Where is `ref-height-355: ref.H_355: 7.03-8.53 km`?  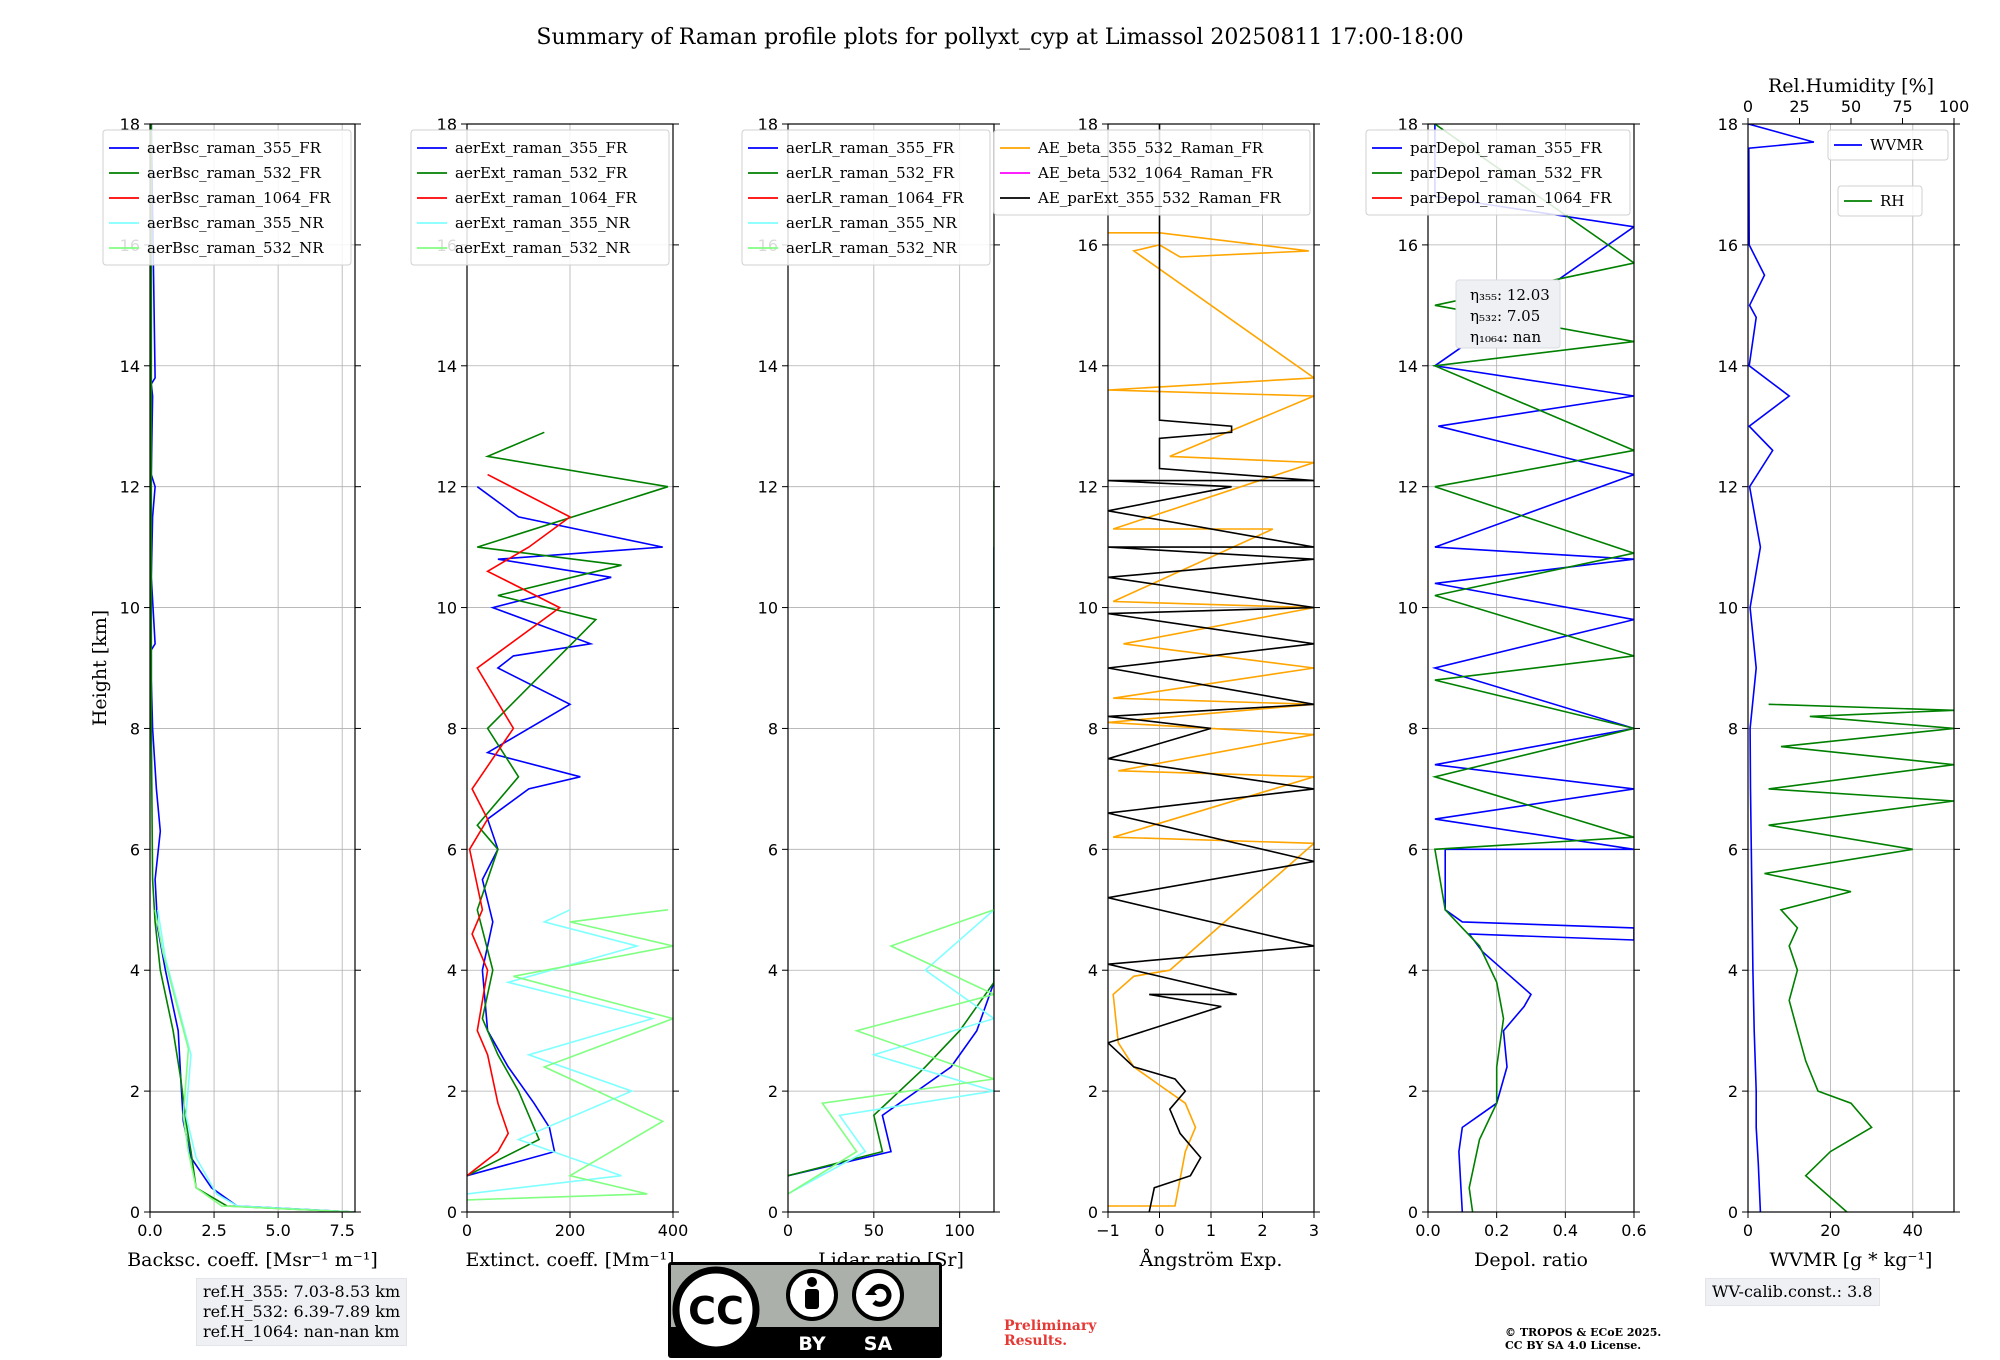
ref-height-355: ref.H_355: 7.03-8.53 km is located at coordinates (302, 1291).